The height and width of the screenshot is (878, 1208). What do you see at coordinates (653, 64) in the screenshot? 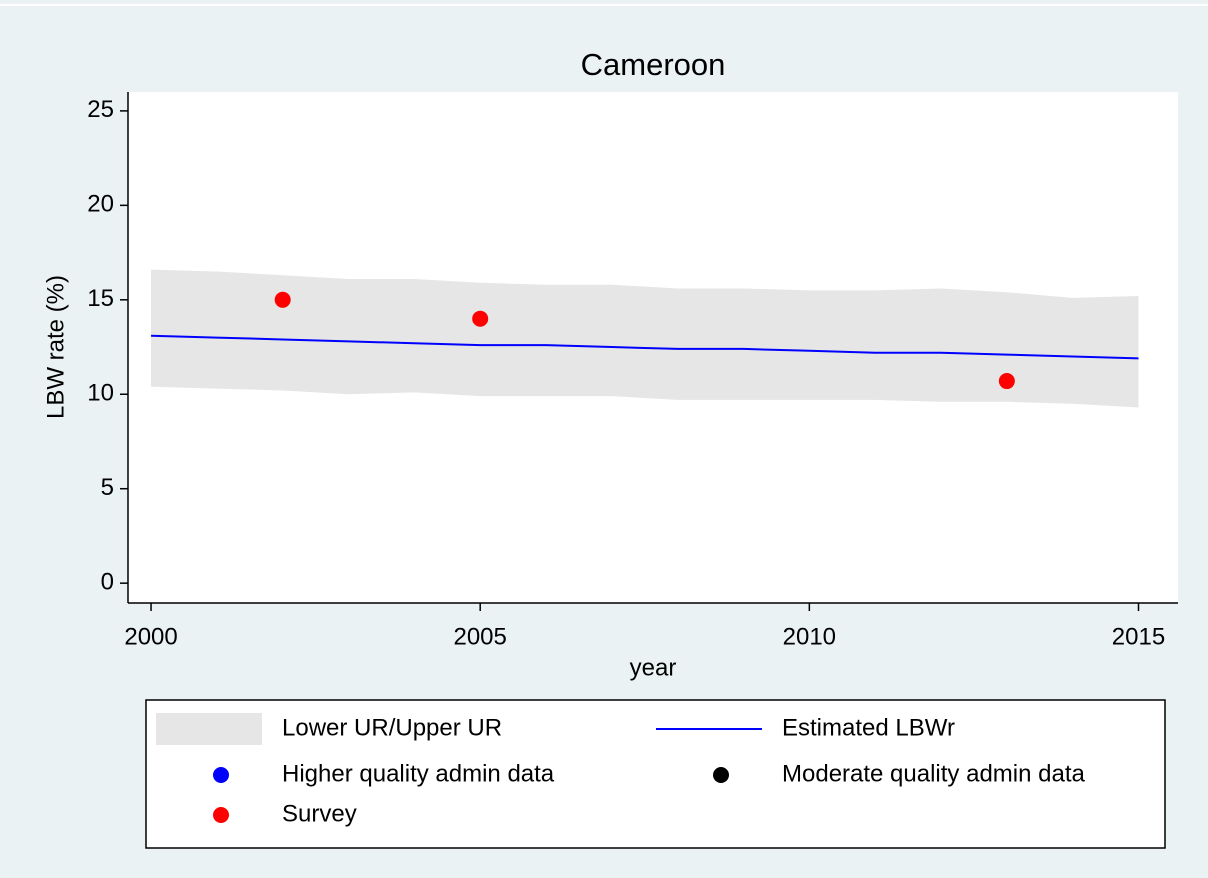
I see `chart-title: Cameroon` at bounding box center [653, 64].